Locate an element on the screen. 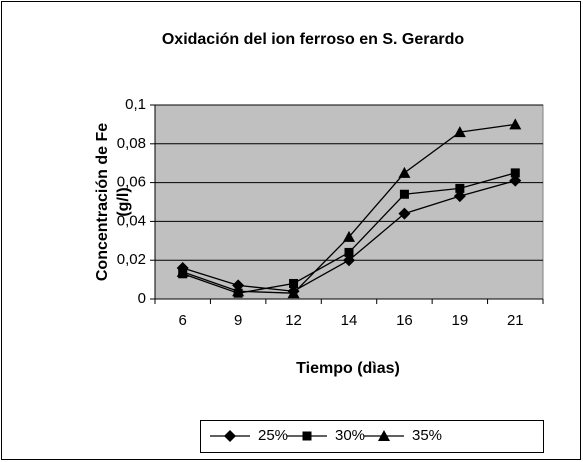 This screenshot has height=462, width=583. y-tick-label: 0 is located at coordinates (142, 298).